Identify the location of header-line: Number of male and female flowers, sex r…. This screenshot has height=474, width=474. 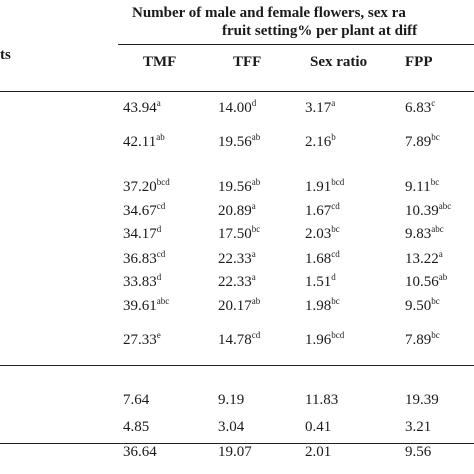
(269, 13).